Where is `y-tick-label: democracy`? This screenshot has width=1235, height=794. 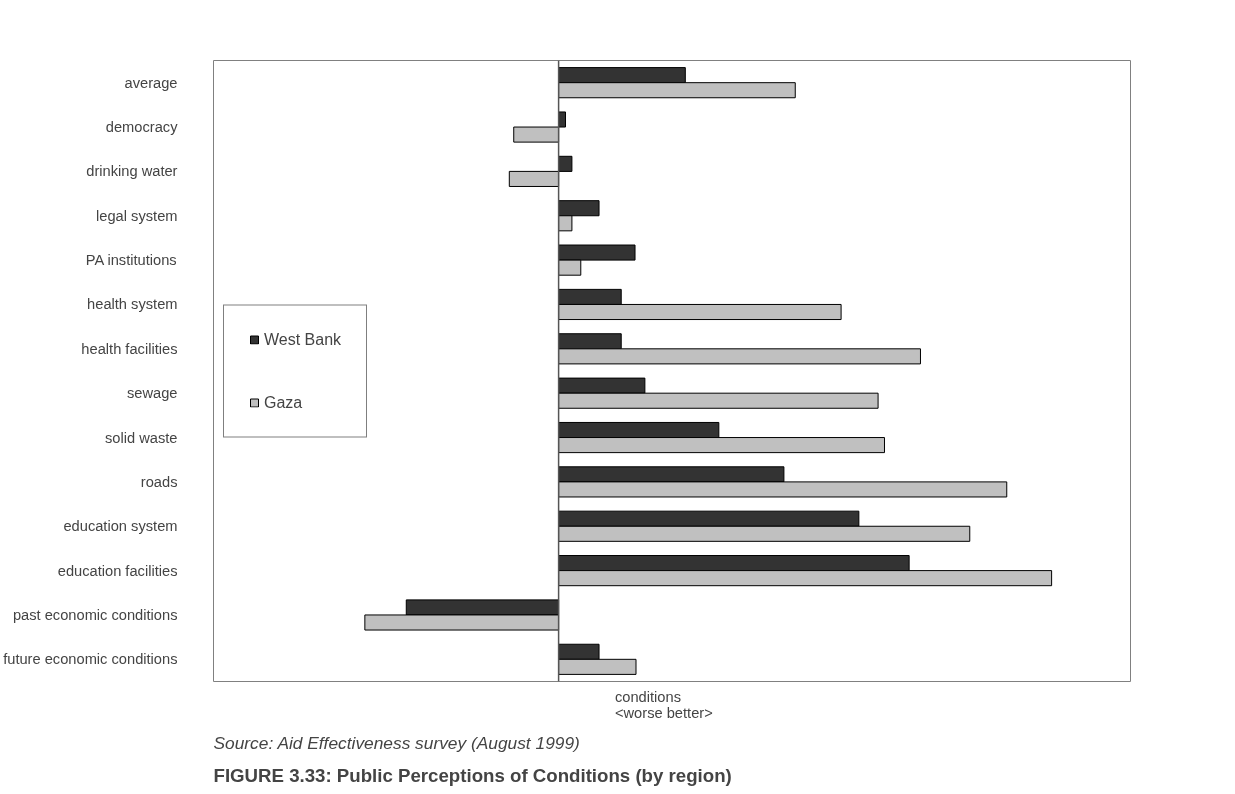 y-tick-label: democracy is located at coordinates (142, 127).